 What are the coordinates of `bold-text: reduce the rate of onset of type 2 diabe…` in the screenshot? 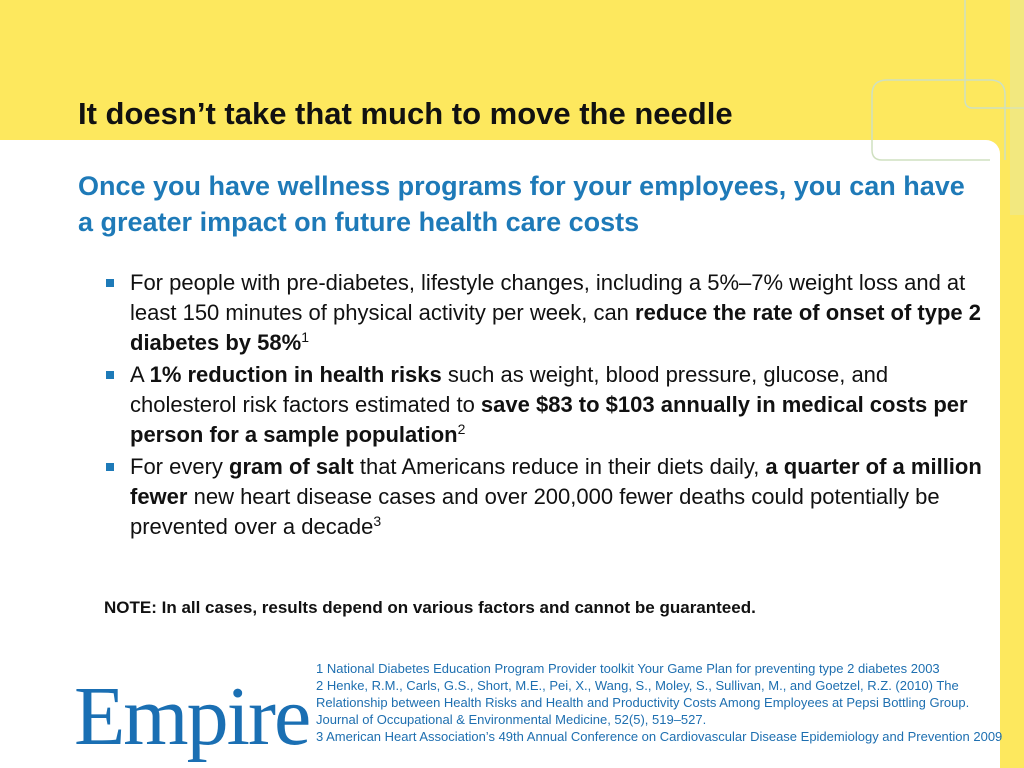 It's located at (555, 327).